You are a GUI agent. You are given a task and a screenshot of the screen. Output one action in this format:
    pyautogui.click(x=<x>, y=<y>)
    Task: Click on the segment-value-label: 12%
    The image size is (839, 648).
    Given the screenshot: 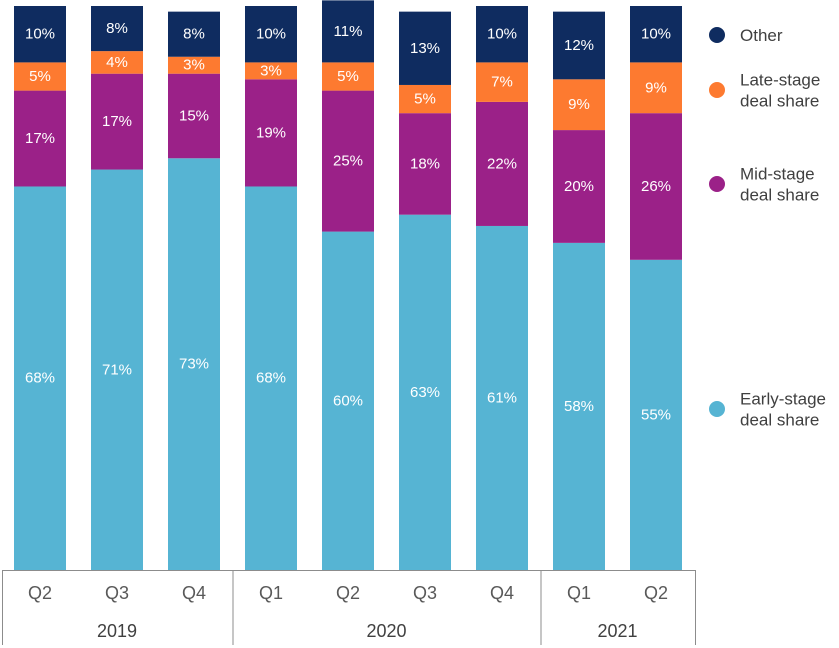 What is the action you would take?
    pyautogui.click(x=579, y=45)
    